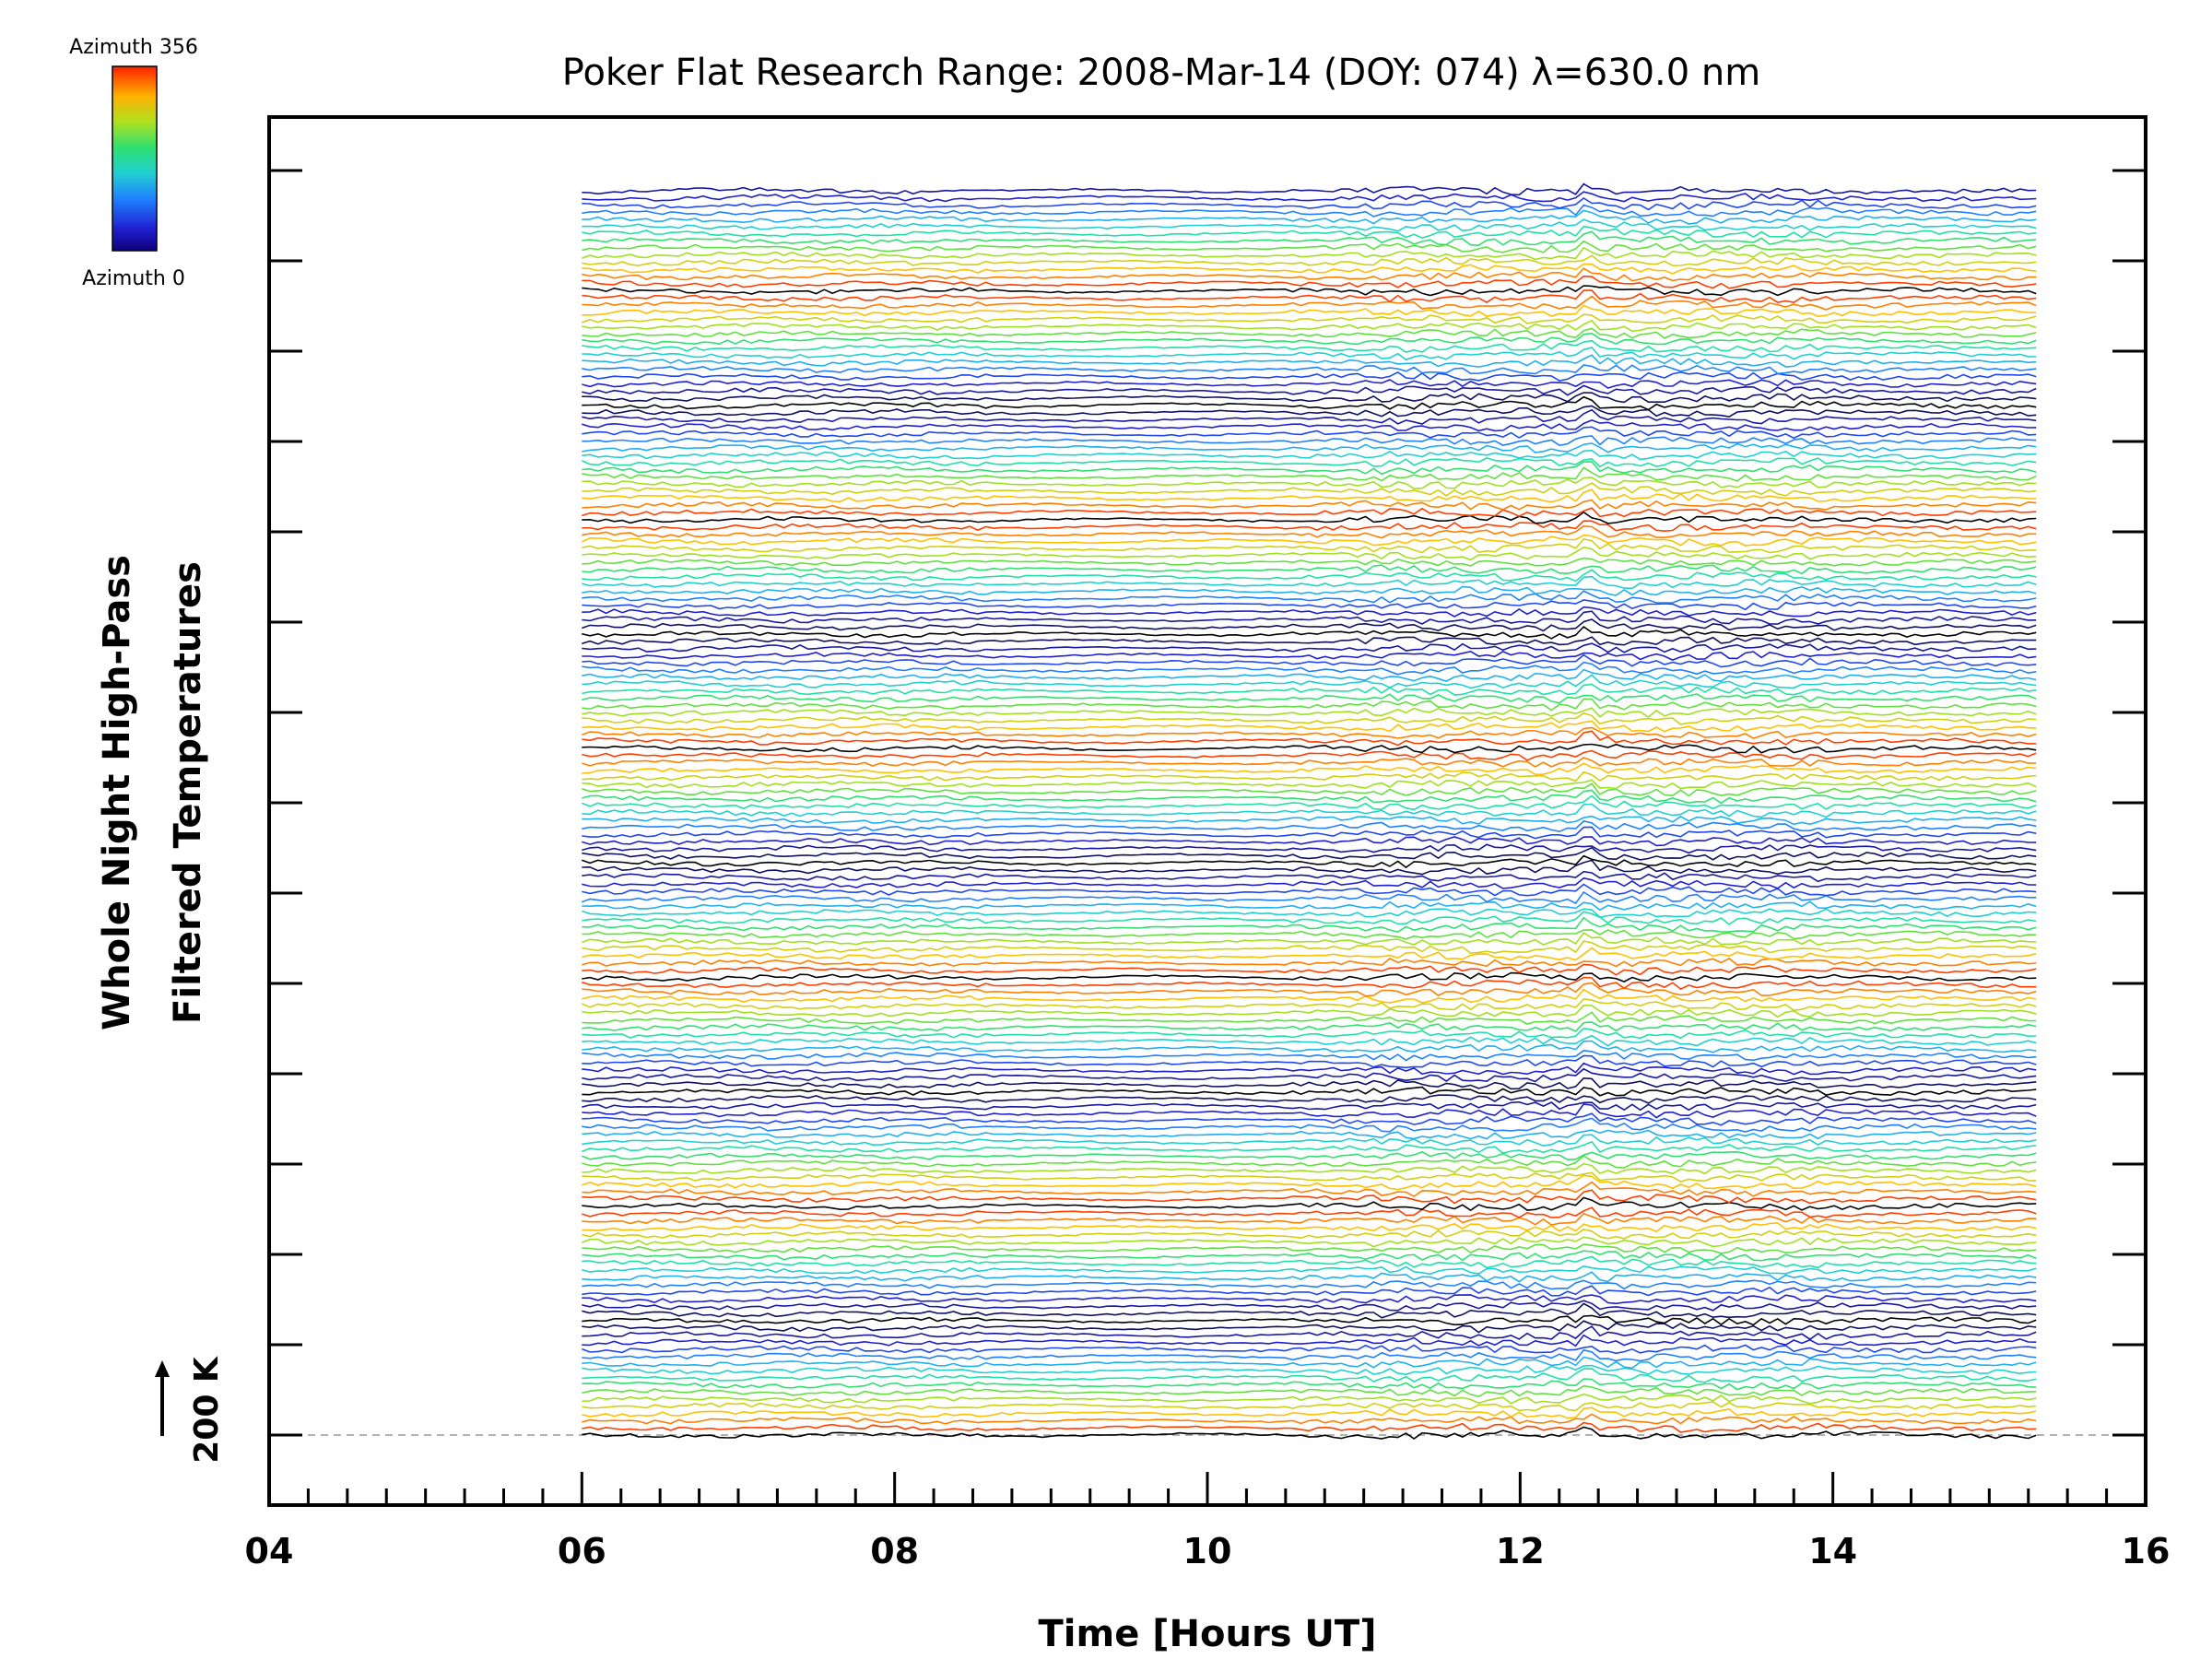  What do you see at coordinates (117, 792) in the screenshot?
I see `y-axis-label-line1: Whole Night High-Pass` at bounding box center [117, 792].